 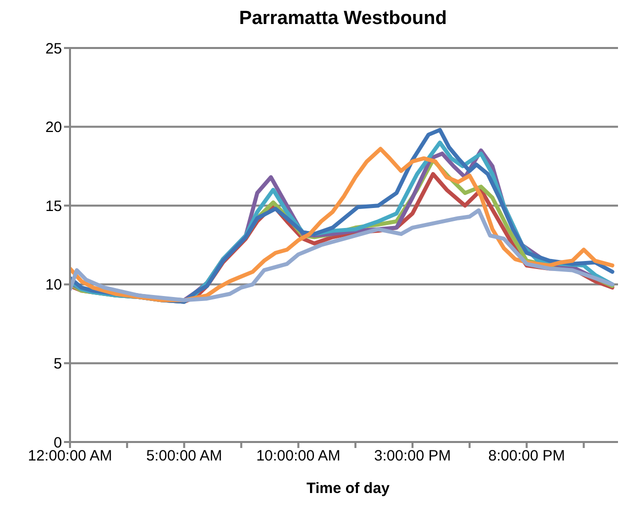 What do you see at coordinates (53, 127) in the screenshot?
I see `y-tick-label: 20` at bounding box center [53, 127].